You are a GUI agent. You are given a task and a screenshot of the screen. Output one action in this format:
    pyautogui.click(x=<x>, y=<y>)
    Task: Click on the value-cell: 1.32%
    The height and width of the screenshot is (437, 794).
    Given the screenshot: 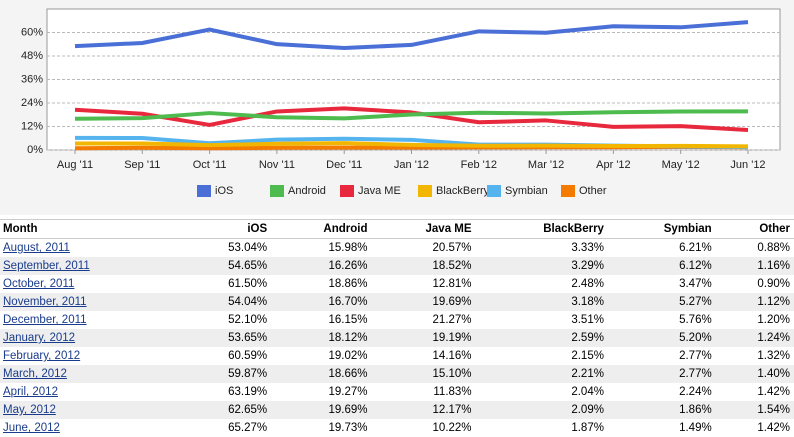 What is the action you would take?
    pyautogui.click(x=773, y=356)
    